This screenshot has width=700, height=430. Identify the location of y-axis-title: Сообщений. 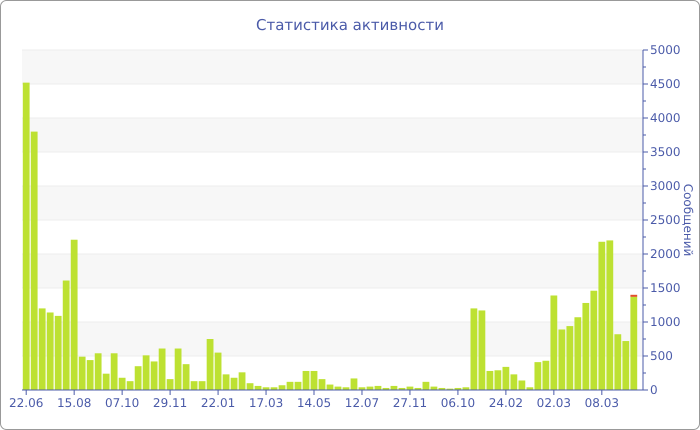
(688, 220).